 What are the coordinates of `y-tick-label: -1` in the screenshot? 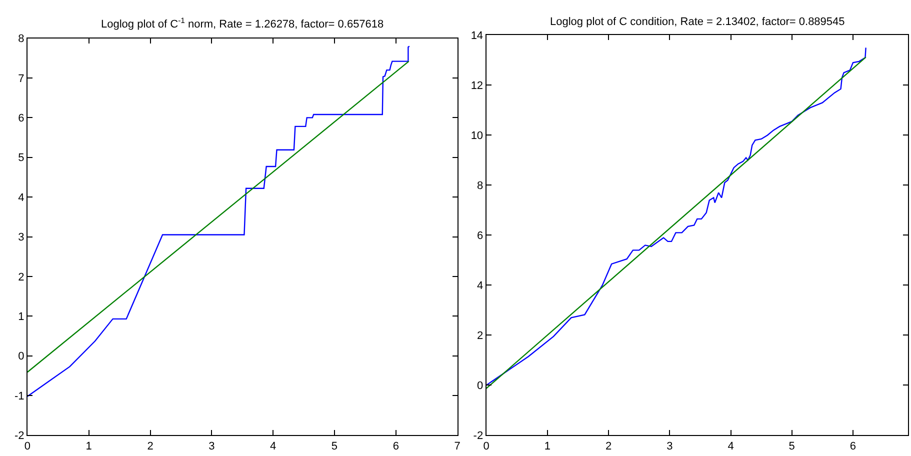 It's located at (19, 396).